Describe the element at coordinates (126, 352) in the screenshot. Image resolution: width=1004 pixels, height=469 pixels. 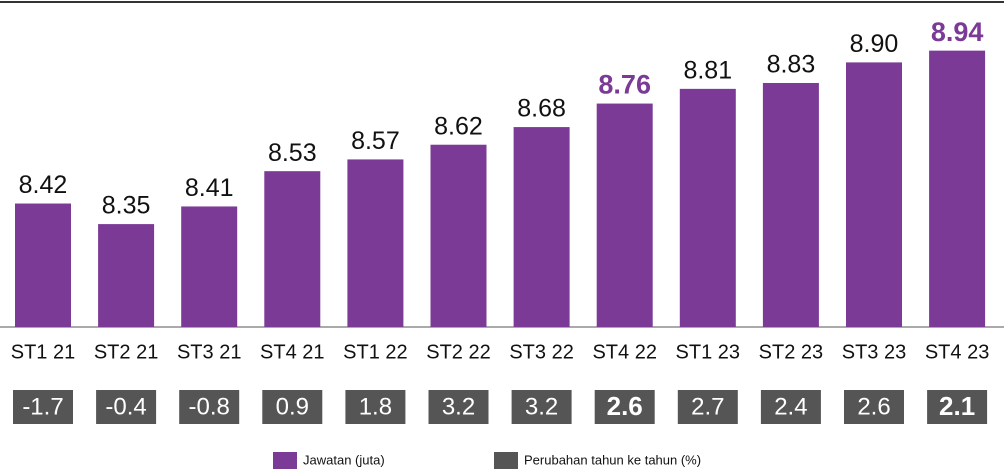
I see `x-tick-label: ST2 21` at that location.